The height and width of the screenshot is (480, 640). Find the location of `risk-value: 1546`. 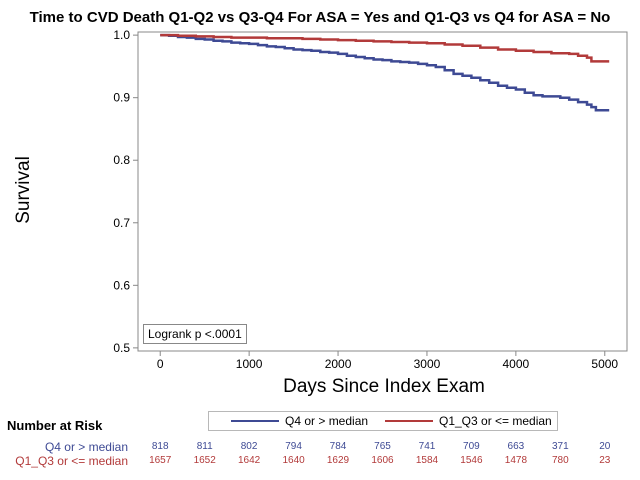

risk-value: 1546 is located at coordinates (471, 460).